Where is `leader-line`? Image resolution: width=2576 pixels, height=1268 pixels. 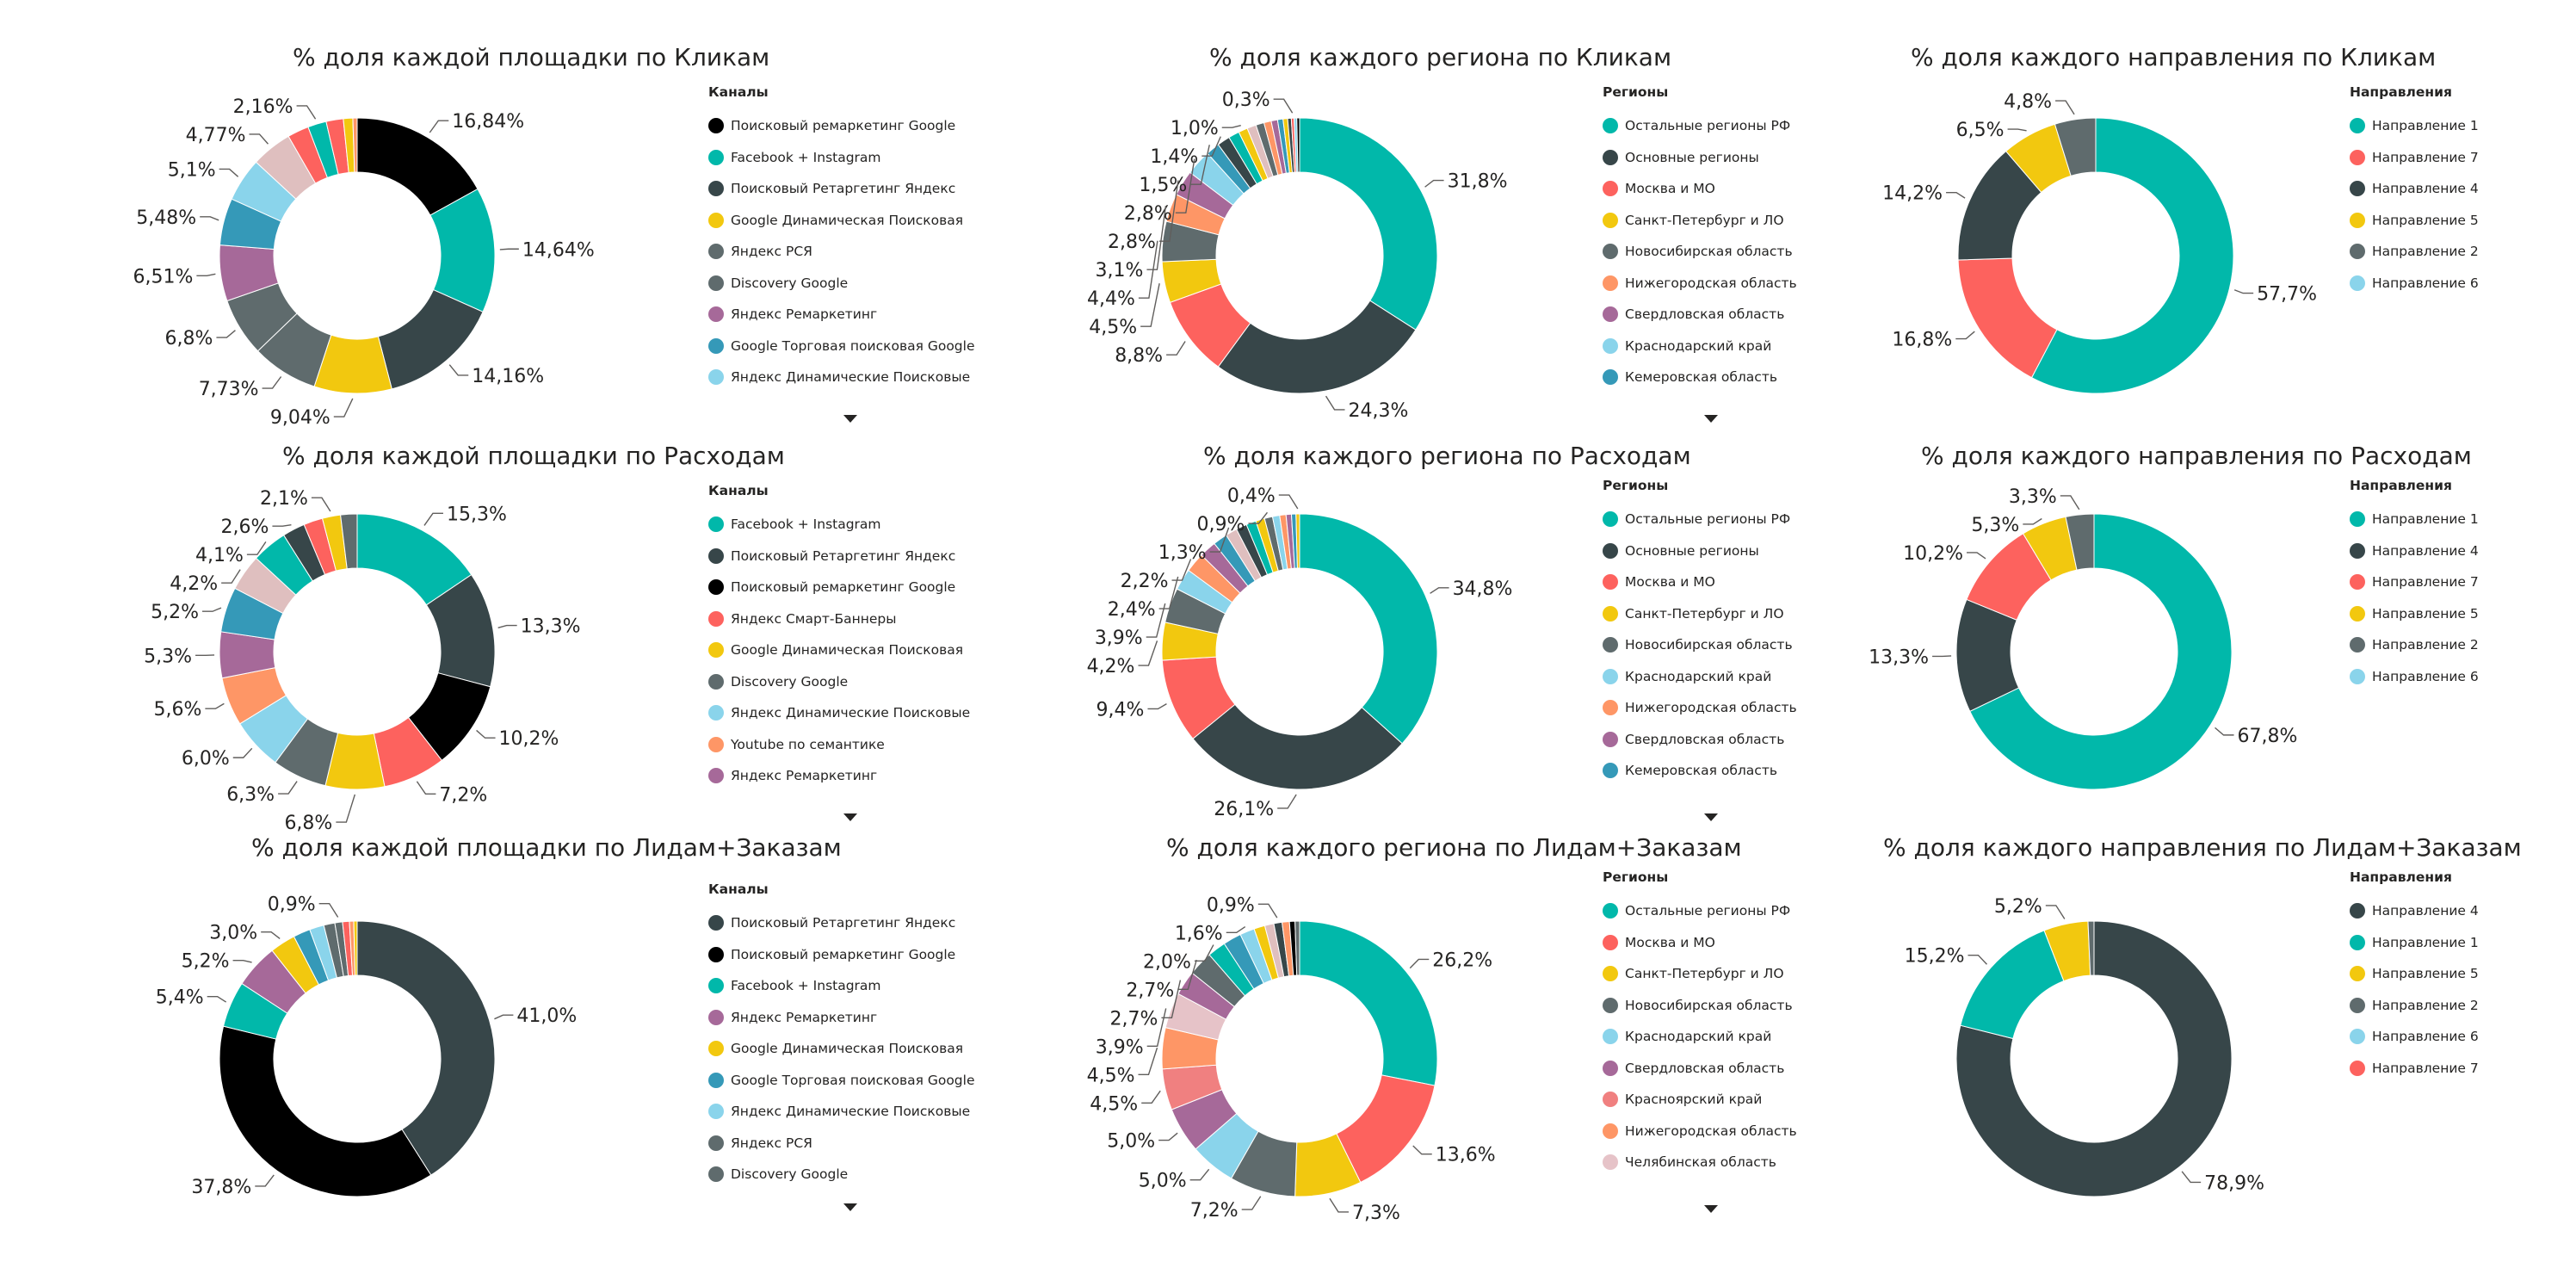 leader-line is located at coordinates (2017, 130).